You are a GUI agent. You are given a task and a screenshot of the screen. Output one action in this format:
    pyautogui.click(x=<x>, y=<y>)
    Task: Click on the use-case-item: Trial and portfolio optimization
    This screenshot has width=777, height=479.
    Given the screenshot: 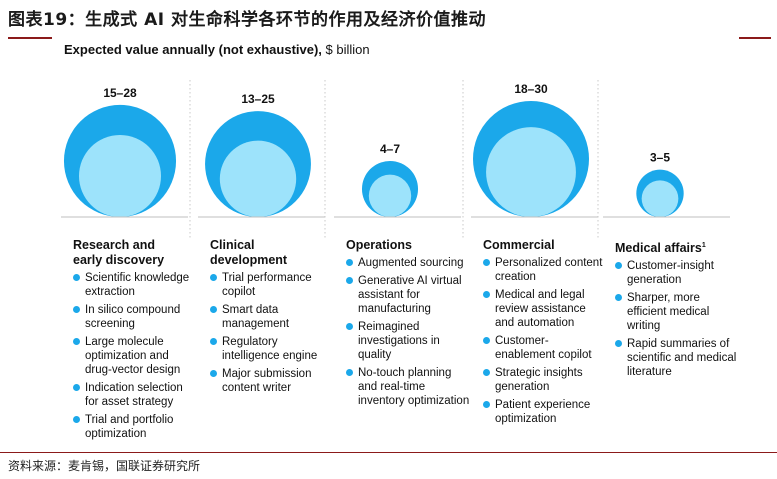 What is the action you would take?
    pyautogui.click(x=135, y=427)
    